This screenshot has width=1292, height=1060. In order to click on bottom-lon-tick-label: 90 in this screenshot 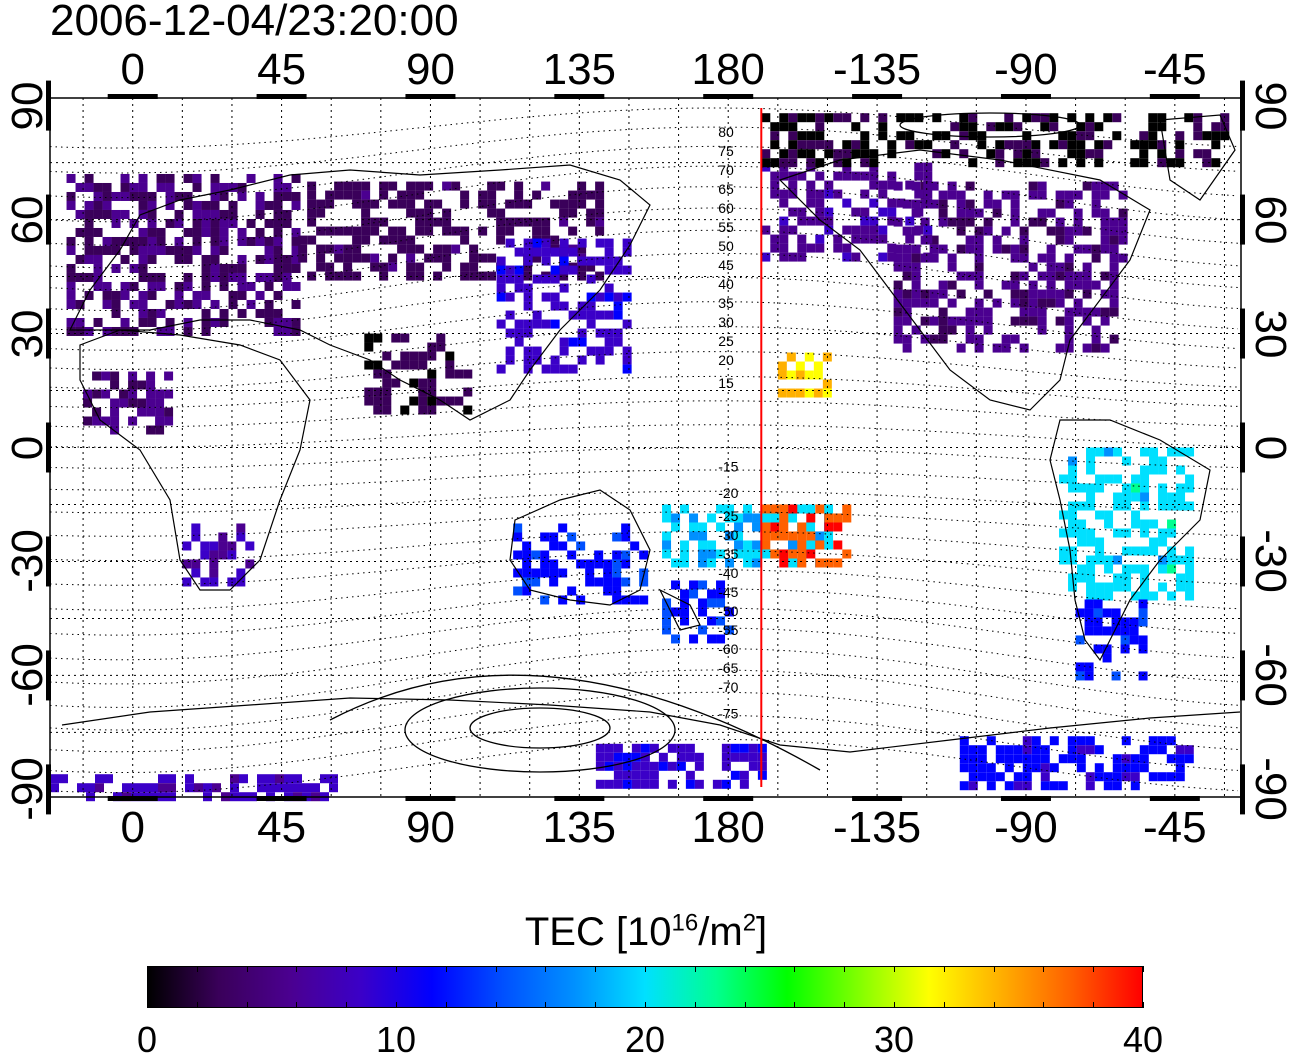, I will do `click(430, 827)`.